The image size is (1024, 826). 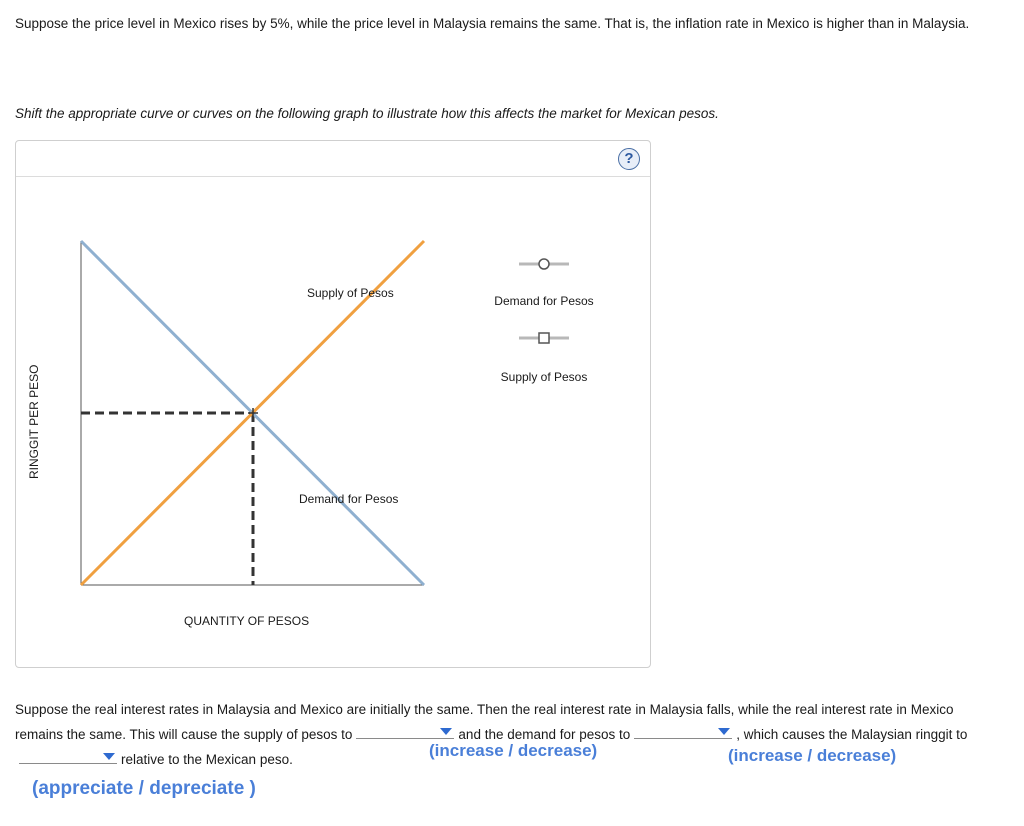 What do you see at coordinates (348, 499) in the screenshot?
I see `demand-curve-label: Demand for Pesos` at bounding box center [348, 499].